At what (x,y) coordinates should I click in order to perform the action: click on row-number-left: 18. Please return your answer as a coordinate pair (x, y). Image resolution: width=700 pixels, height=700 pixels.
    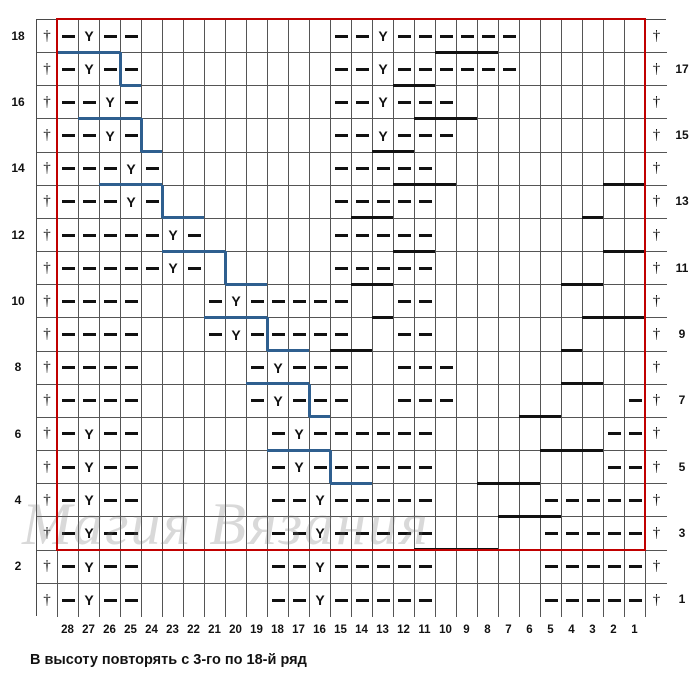
    Looking at the image, I should click on (18, 35).